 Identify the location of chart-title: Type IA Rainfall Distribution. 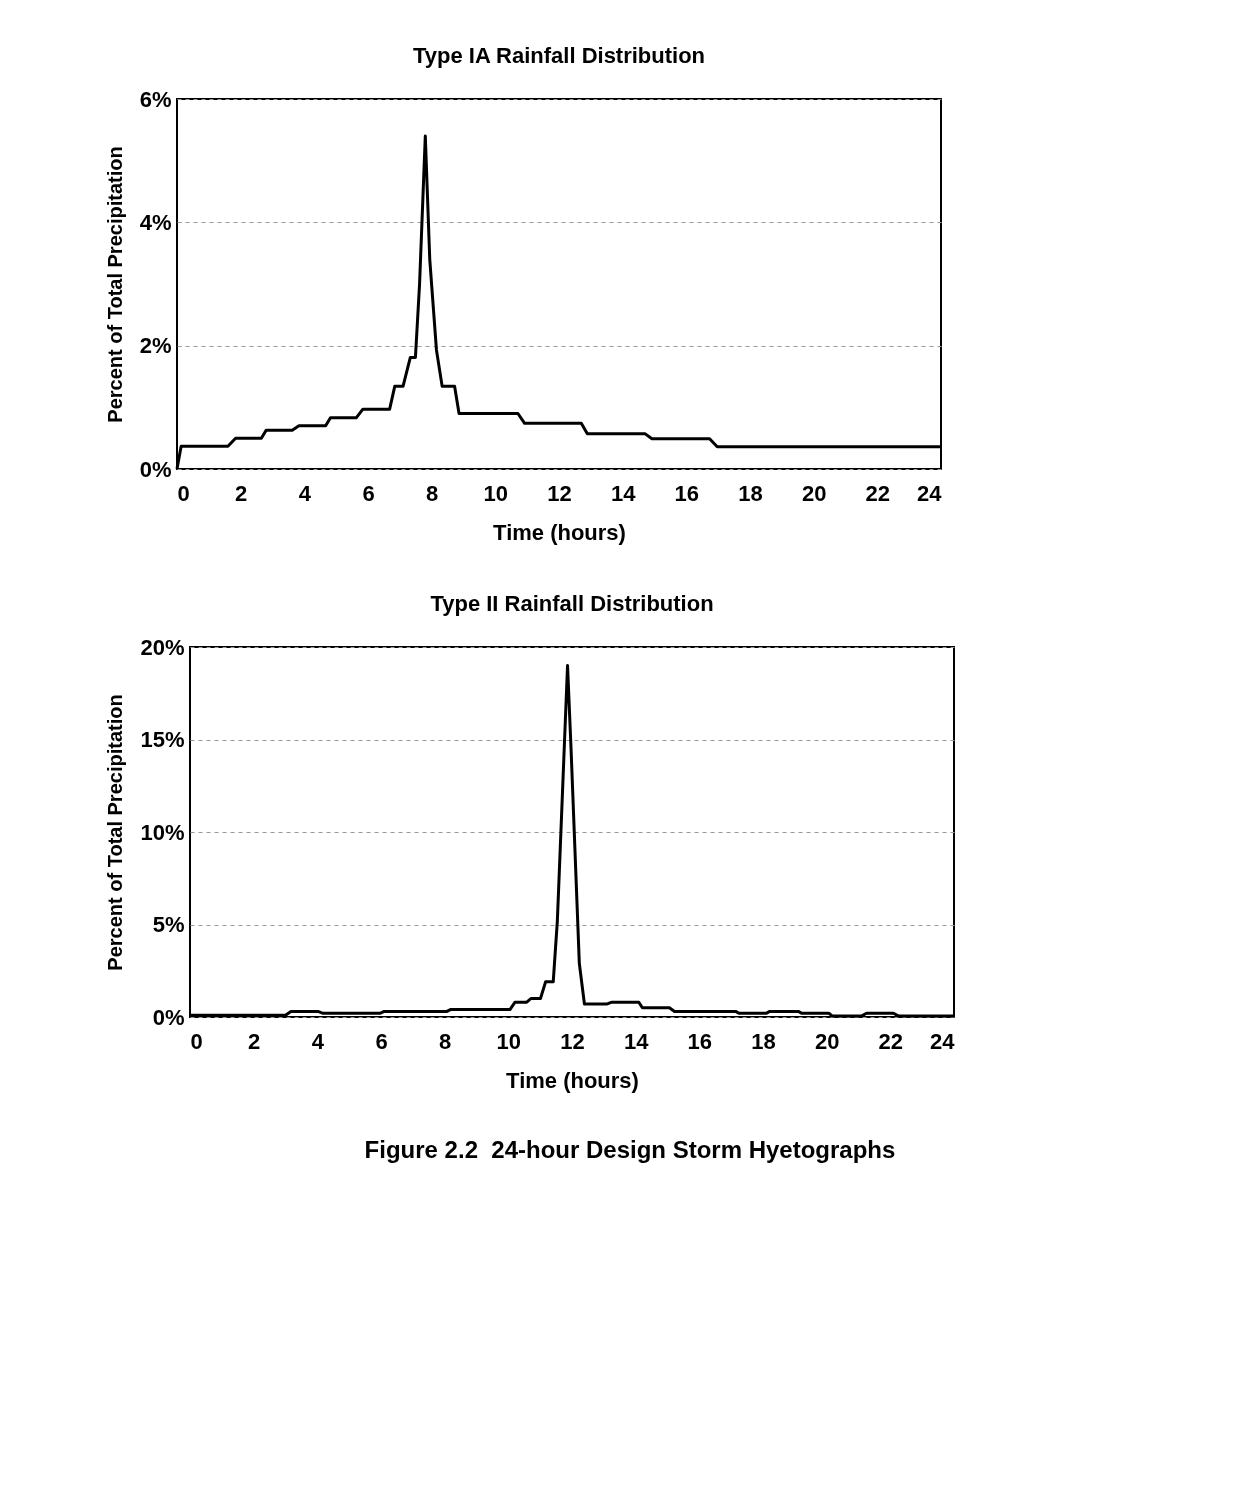
(559, 55).